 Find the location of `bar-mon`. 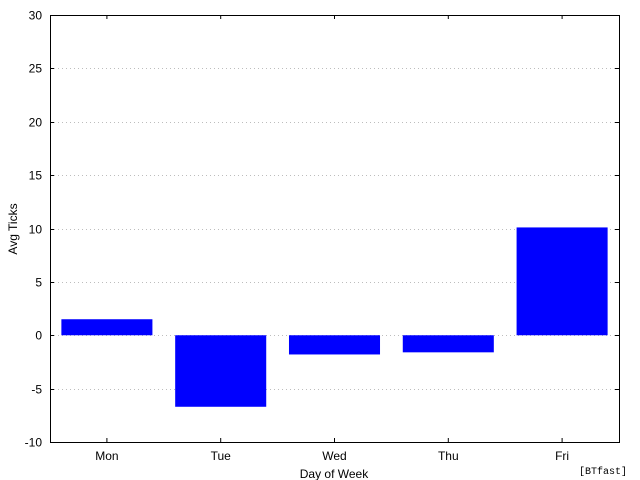

bar-mon is located at coordinates (107, 327).